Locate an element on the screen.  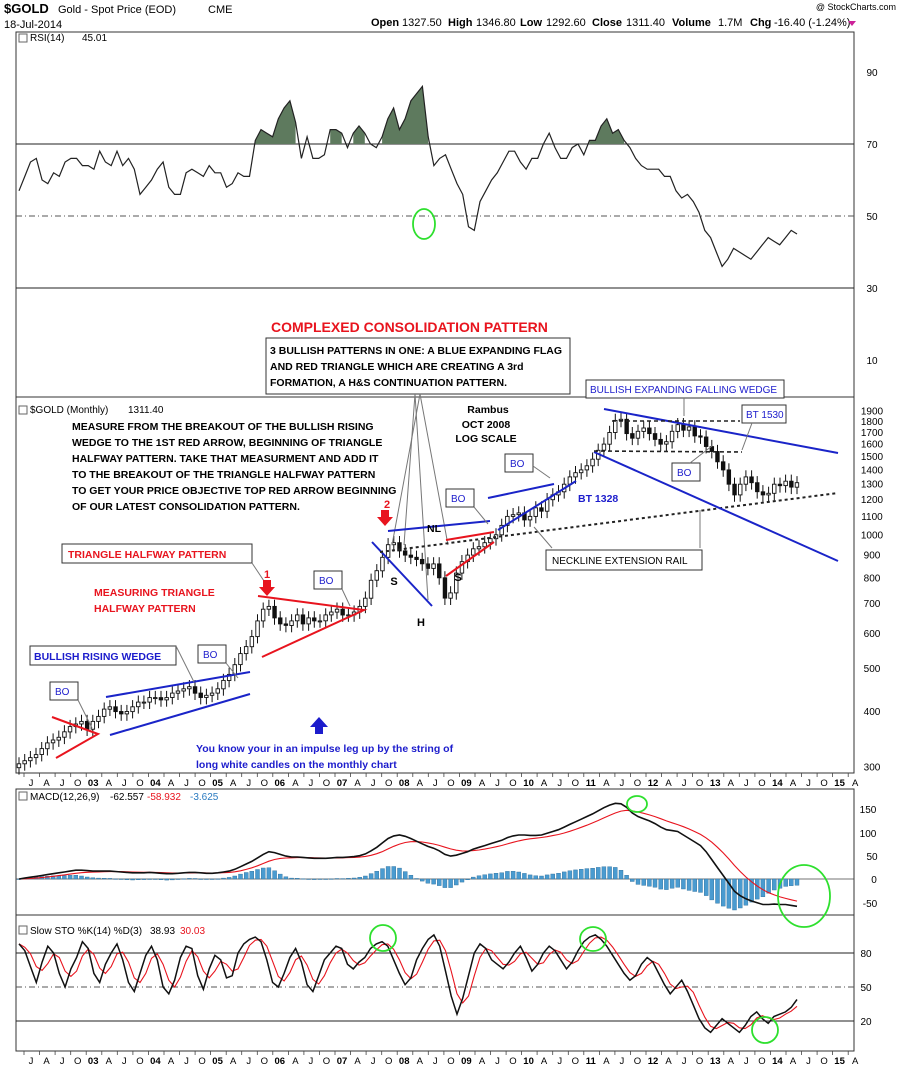
price-tick-label: 1400 is located at coordinates (872, 470).